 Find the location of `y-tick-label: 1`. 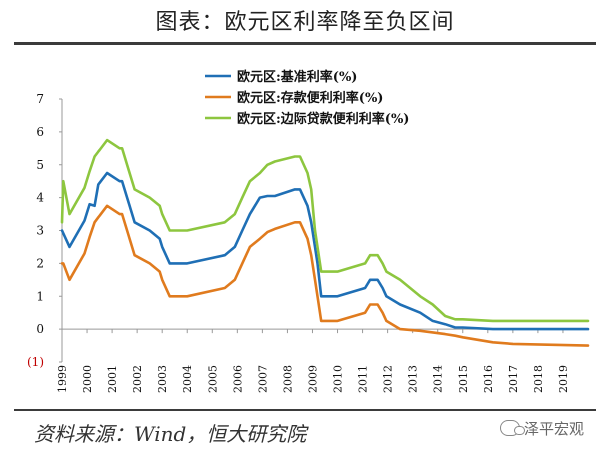

y-tick-label: 1 is located at coordinates (40, 296).